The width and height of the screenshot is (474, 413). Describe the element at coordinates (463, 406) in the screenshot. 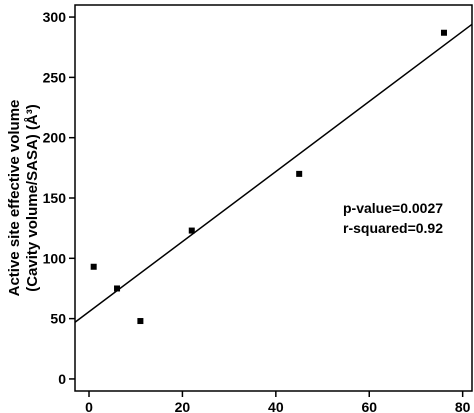

I see `x-tick-label: 80` at that location.